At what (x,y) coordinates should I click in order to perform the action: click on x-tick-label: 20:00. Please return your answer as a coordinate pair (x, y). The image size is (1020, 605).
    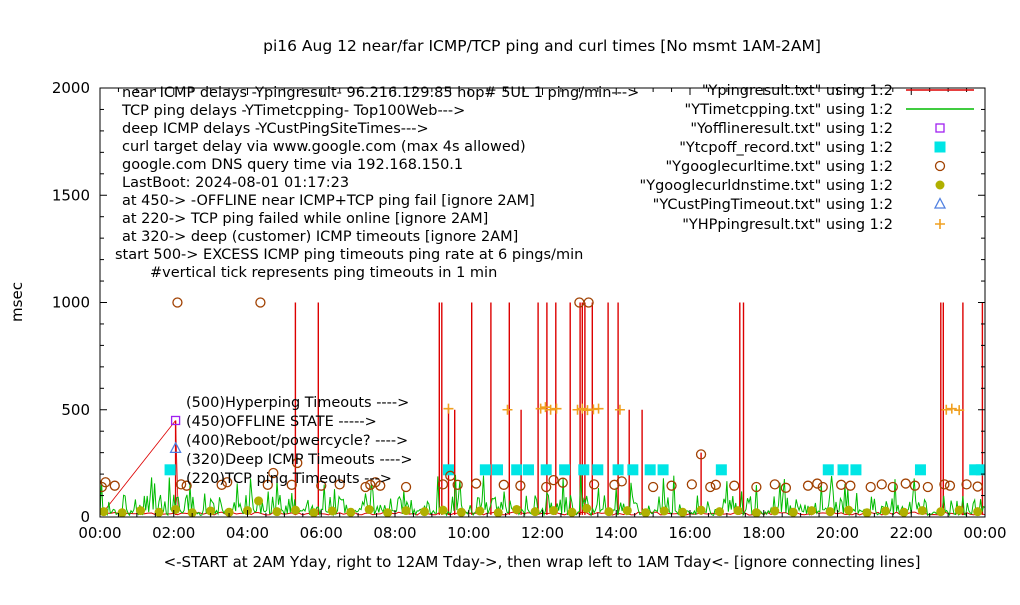
    Looking at the image, I should click on (837, 533).